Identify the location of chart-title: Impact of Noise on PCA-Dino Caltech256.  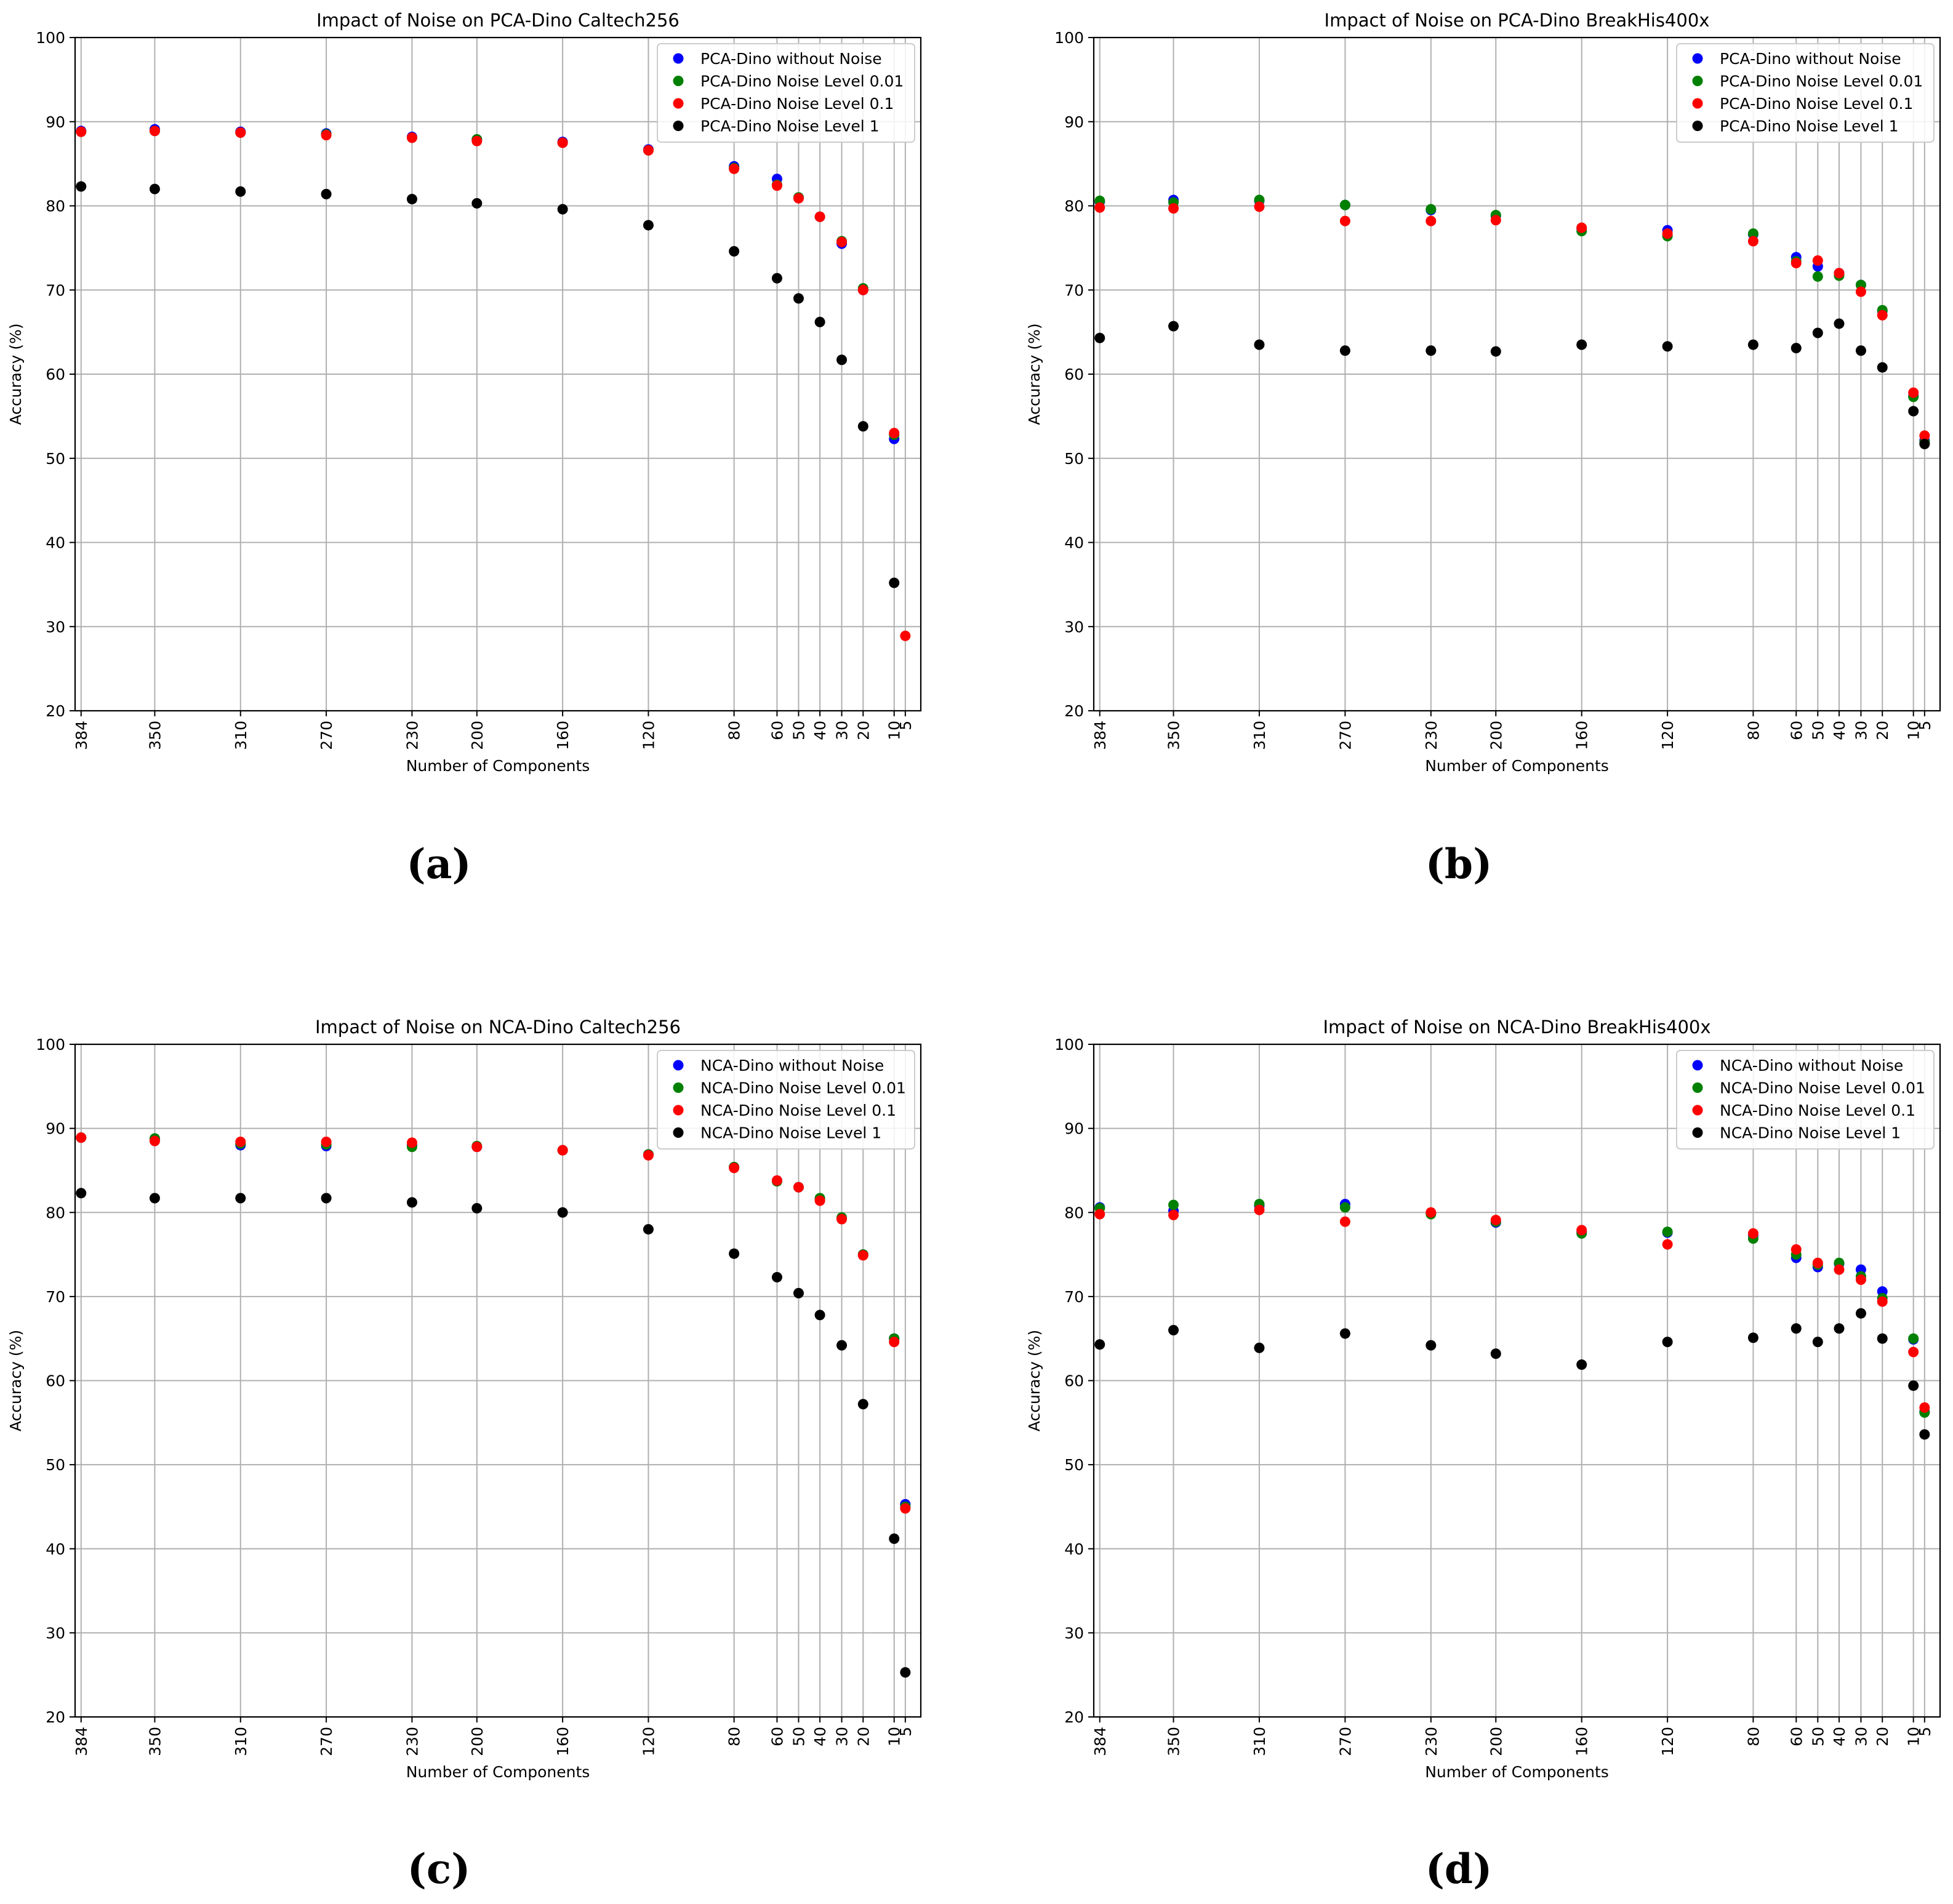
(498, 20).